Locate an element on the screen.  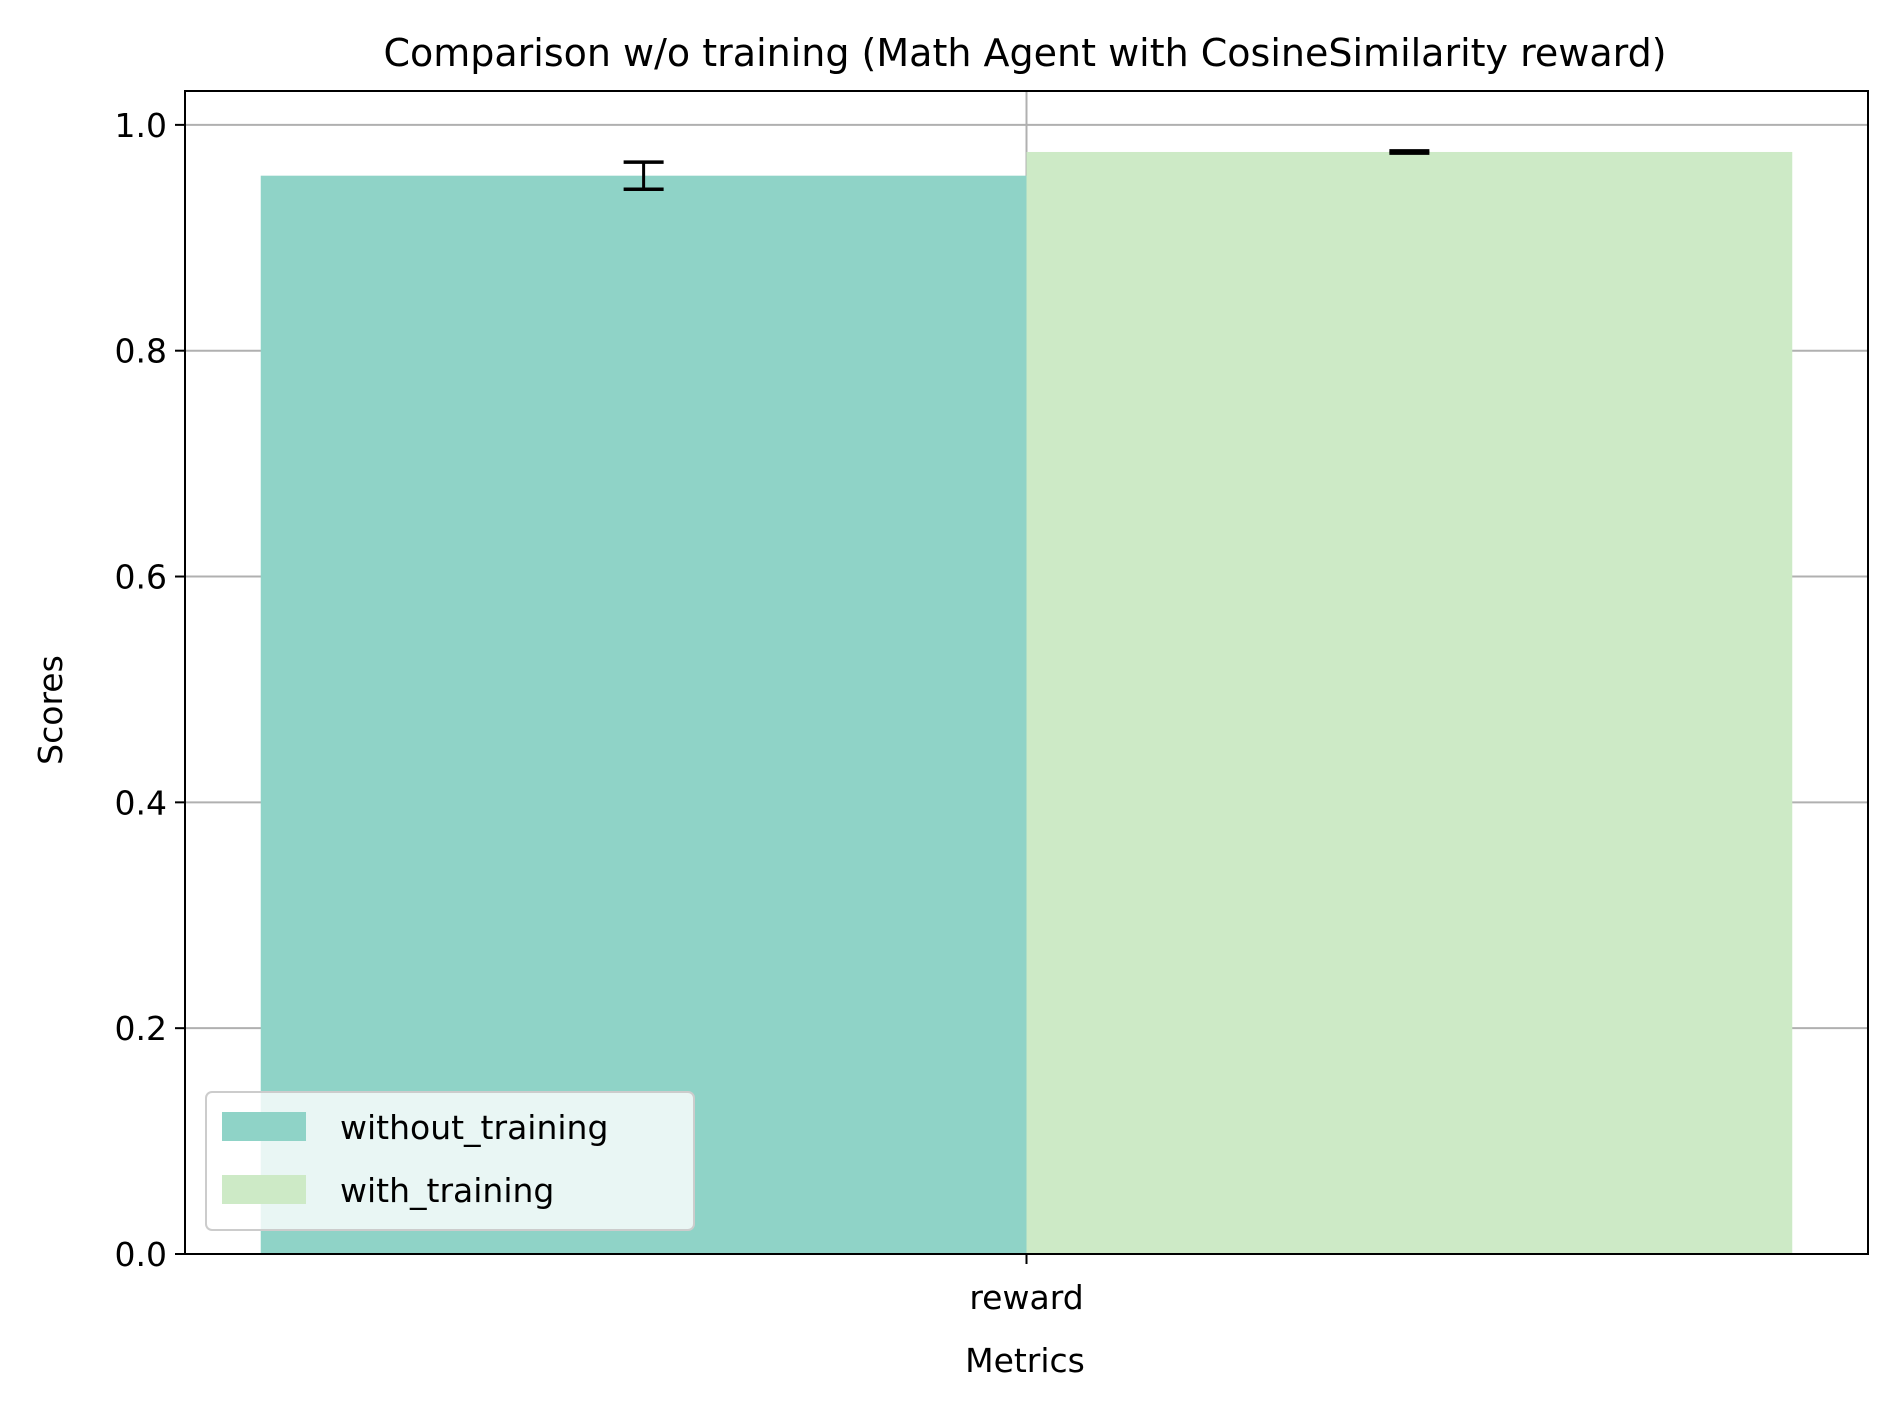
error-bars-layer is located at coordinates (1026, 170).